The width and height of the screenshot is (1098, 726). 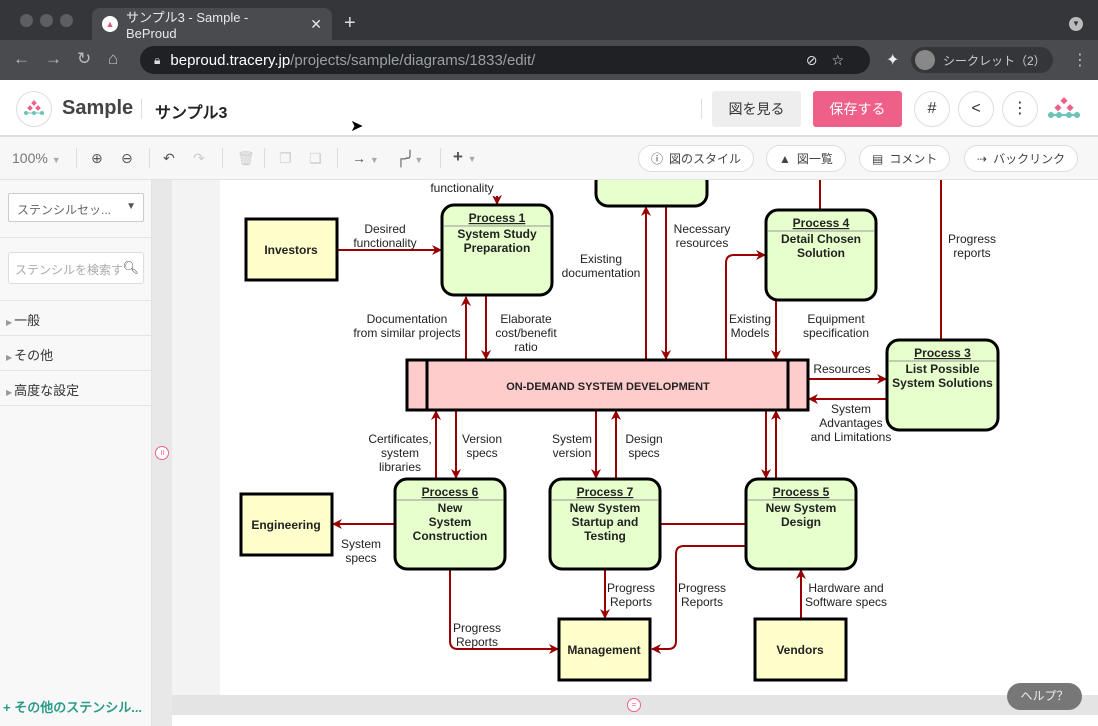 I want to click on favicon-icon: ▲, so click(x=110, y=24).